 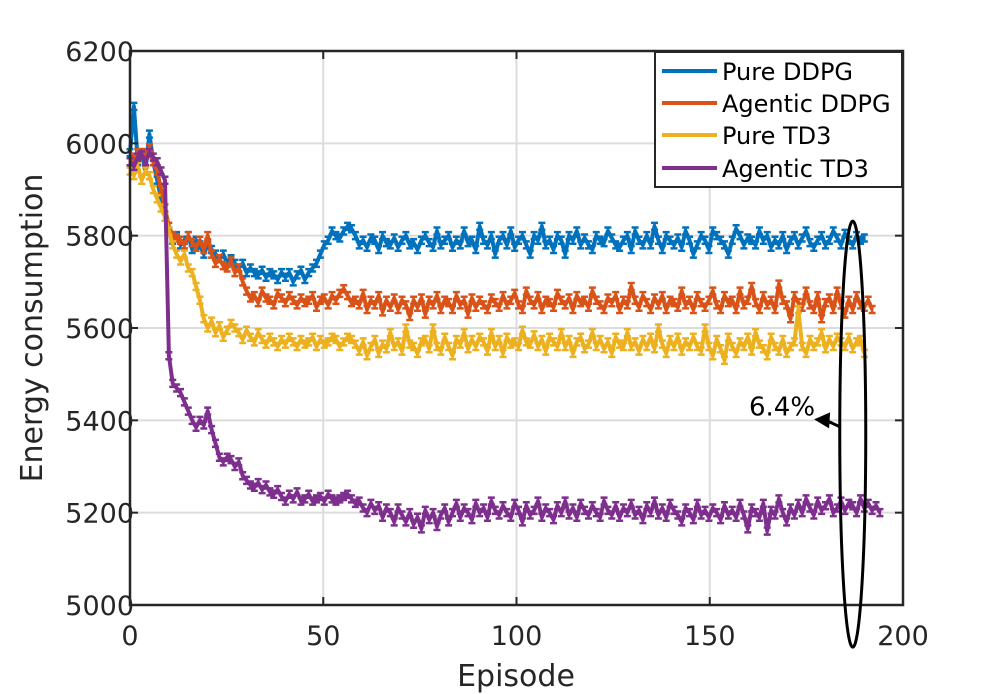 What do you see at coordinates (99, 421) in the screenshot?
I see `y-tick-label: 5400` at bounding box center [99, 421].